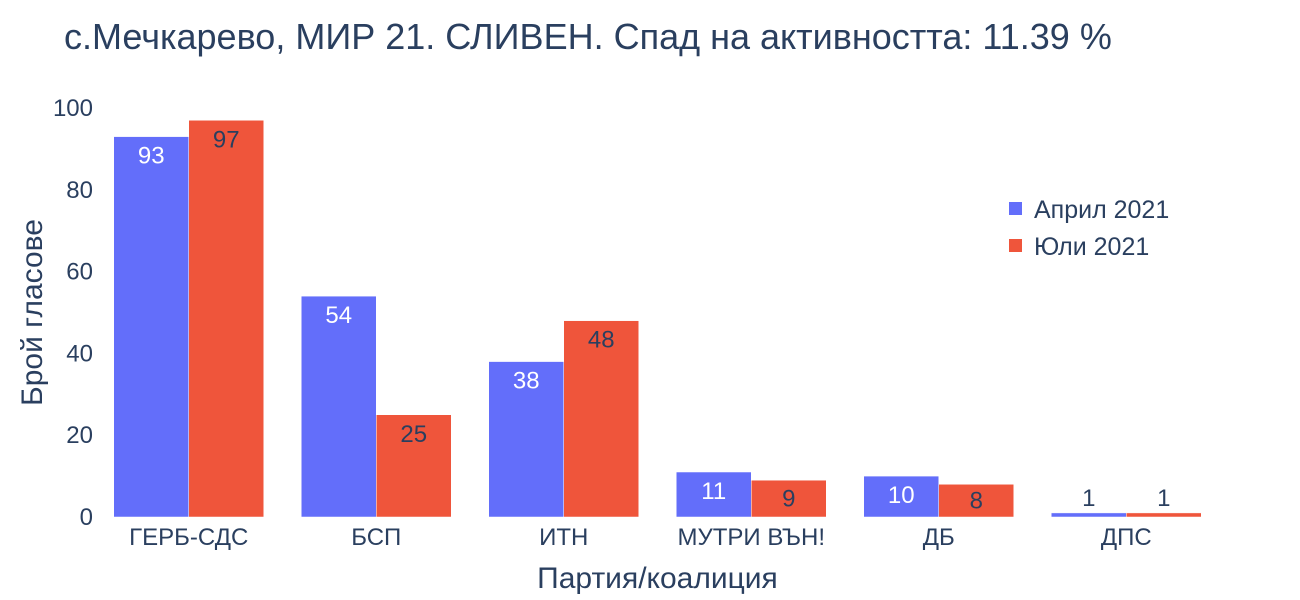 The height and width of the screenshot is (600, 1300). I want to click on bar-value-label: 25, so click(413, 434).